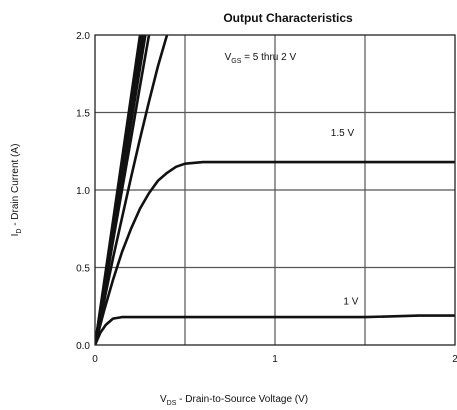 Image resolution: width=457 pixels, height=410 pixels. Describe the element at coordinates (454, 359) in the screenshot. I see `x-tick-label: 2` at that location.